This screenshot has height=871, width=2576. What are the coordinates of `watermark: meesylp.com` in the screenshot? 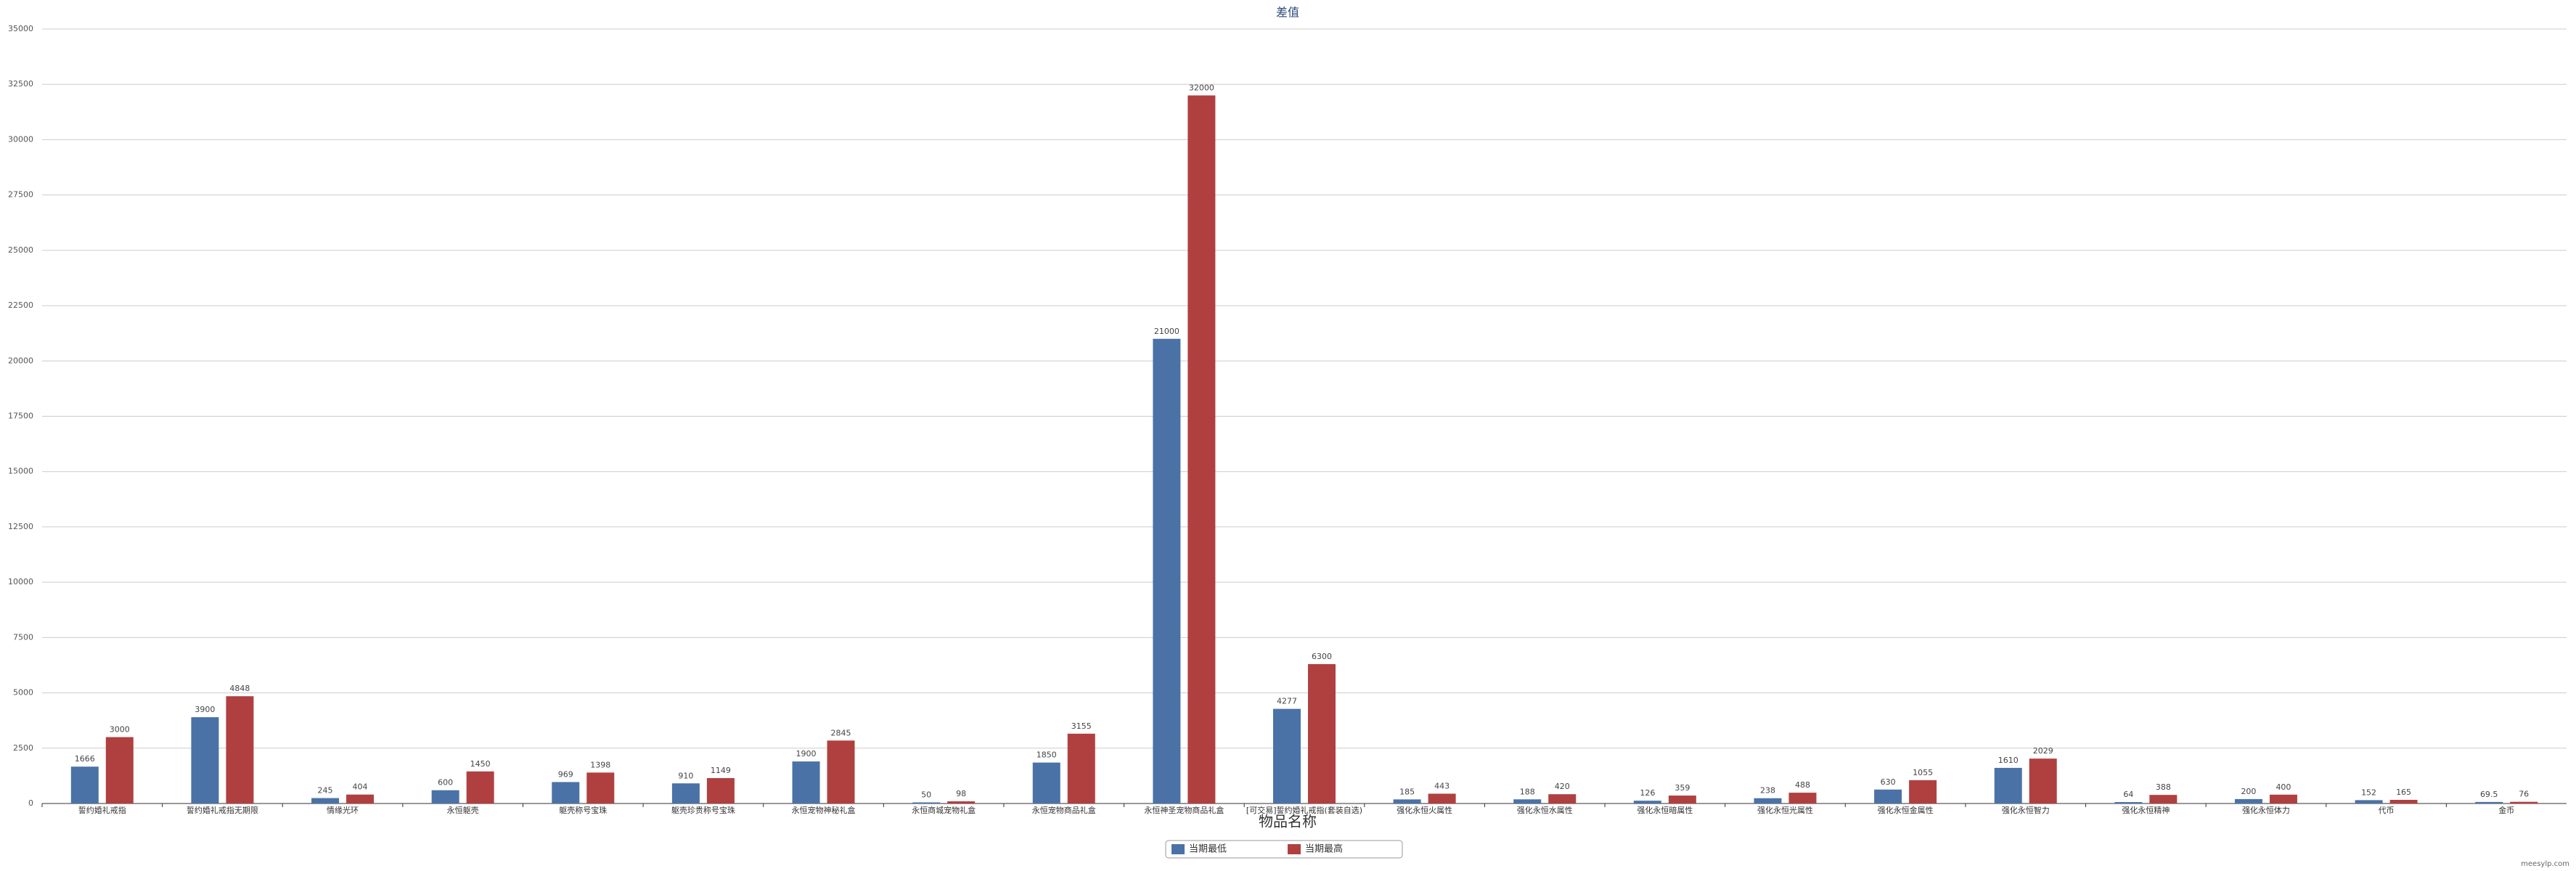 It's located at (2545, 864).